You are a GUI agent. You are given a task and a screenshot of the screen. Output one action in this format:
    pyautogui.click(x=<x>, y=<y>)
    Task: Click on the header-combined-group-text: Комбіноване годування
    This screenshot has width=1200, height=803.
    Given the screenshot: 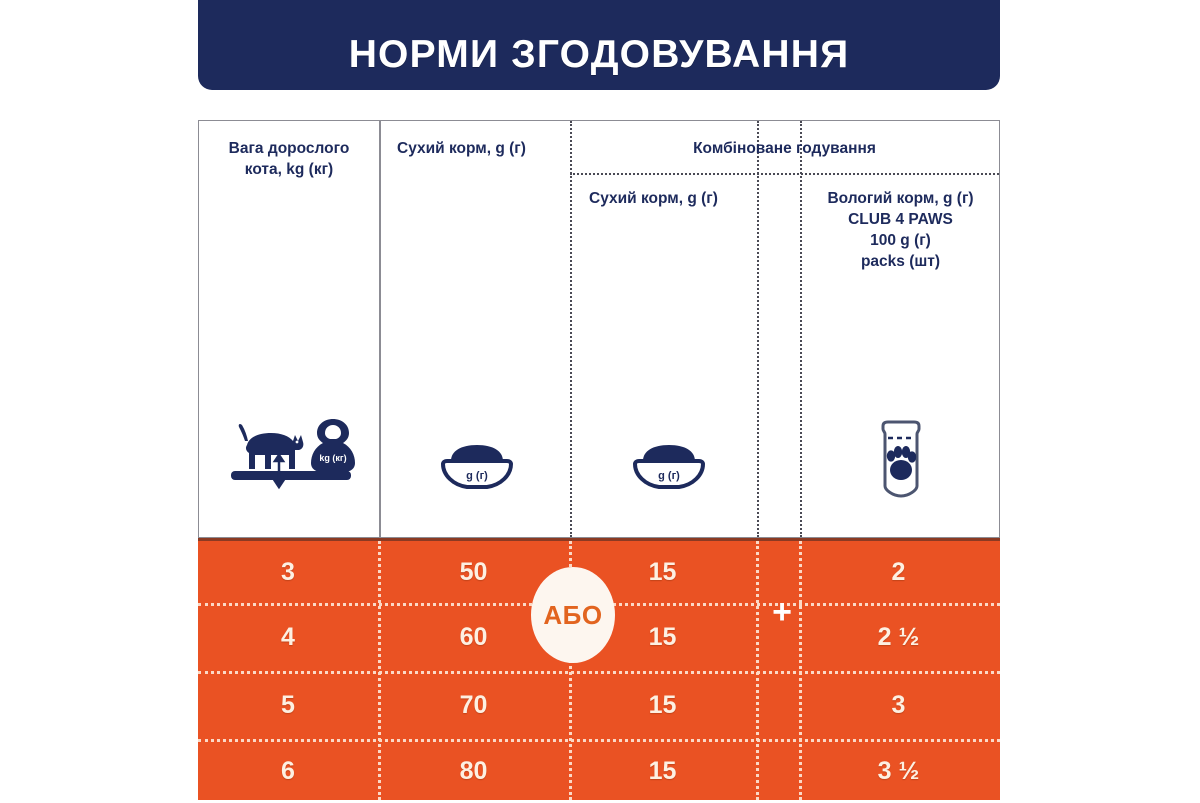 What is the action you would take?
    pyautogui.click(x=784, y=148)
    